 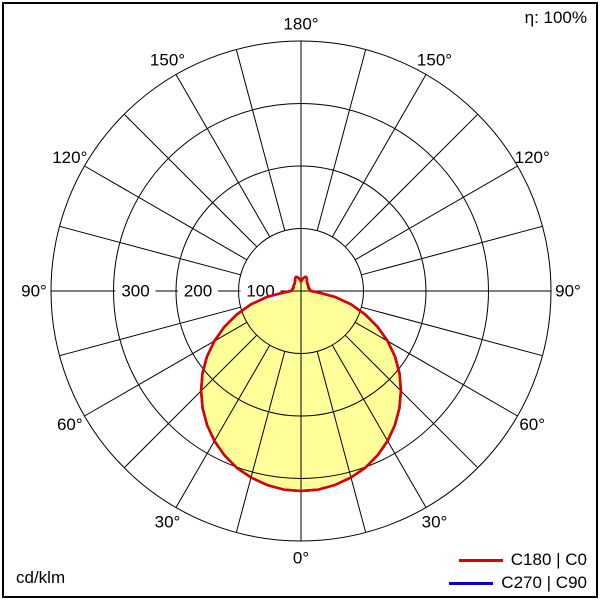 What do you see at coordinates (548, 559) in the screenshot?
I see `legend-label-c0: C180 | C0` at bounding box center [548, 559].